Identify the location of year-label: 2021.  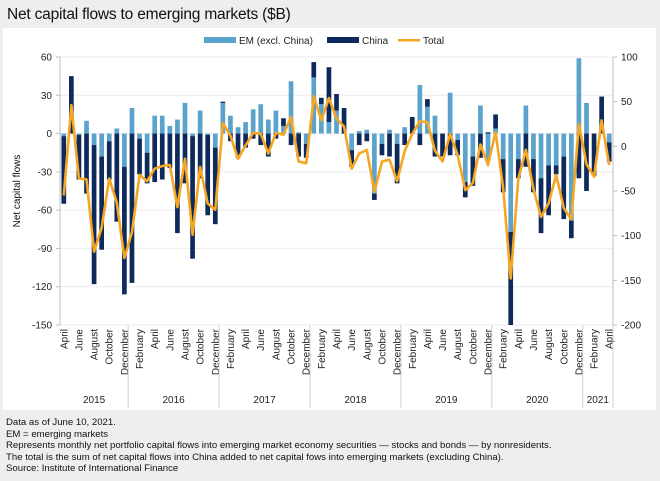
(598, 400).